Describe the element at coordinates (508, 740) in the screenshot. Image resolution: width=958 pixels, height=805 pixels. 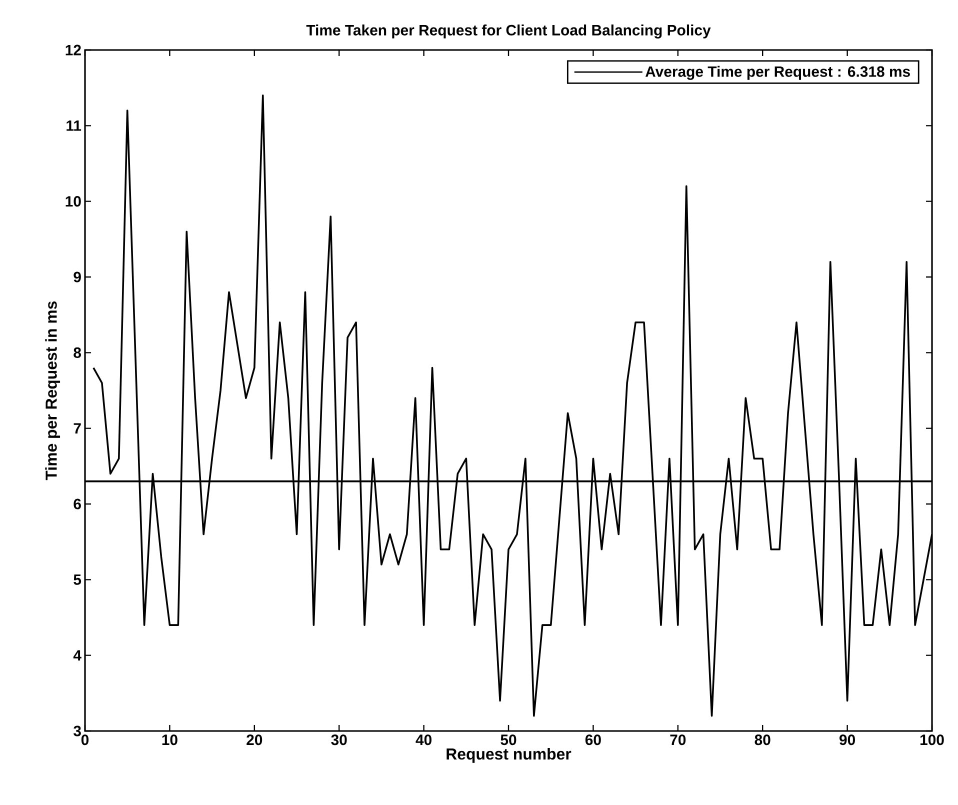
I see `x-tick-label: 50` at that location.